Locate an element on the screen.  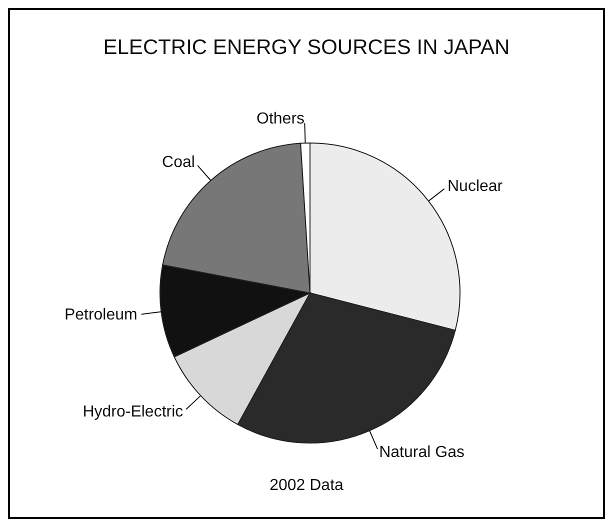
text: 2002 Data is located at coordinates (306, 486).